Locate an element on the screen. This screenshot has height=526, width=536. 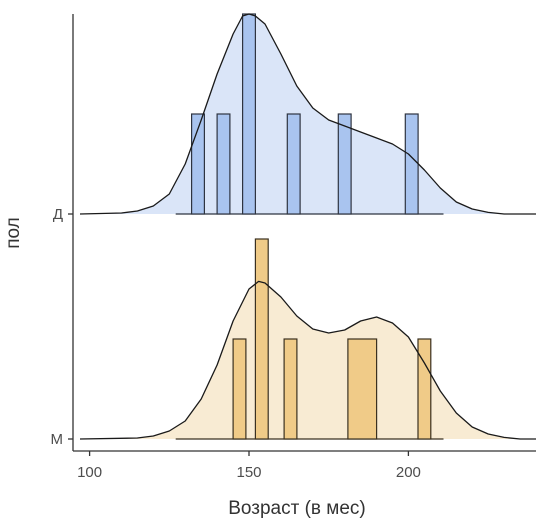
x-tick-label: 100 is located at coordinates (89, 472).